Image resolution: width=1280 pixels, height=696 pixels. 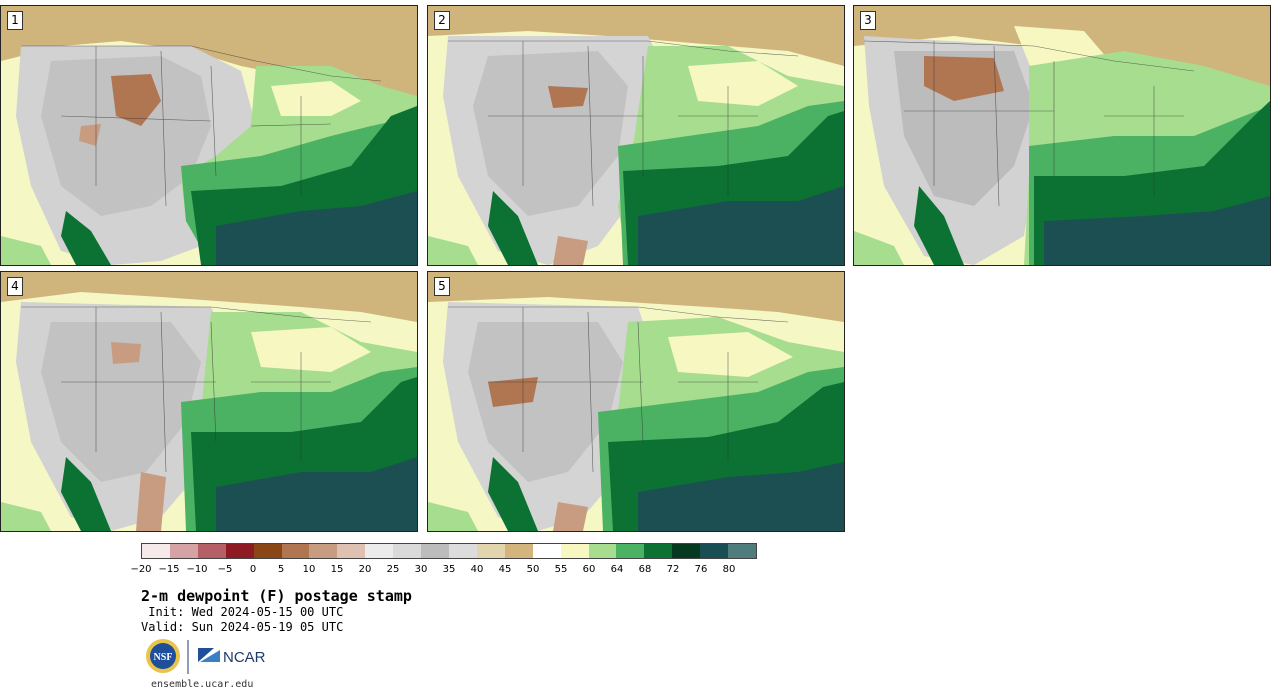 I want to click on colorbar-tick-label: −10, so click(x=197, y=569).